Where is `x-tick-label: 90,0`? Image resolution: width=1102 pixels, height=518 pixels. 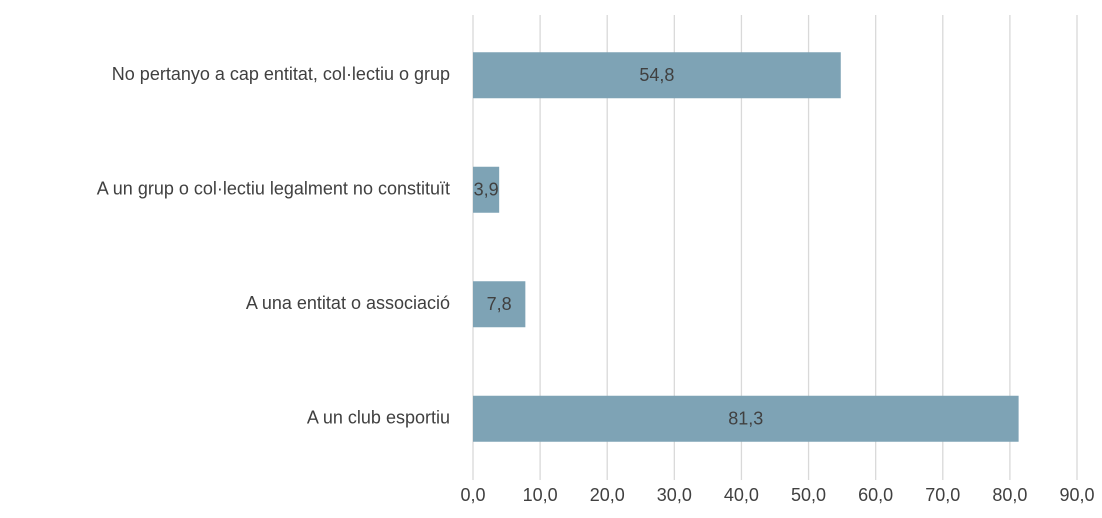
x-tick-label: 90,0 is located at coordinates (1076, 495).